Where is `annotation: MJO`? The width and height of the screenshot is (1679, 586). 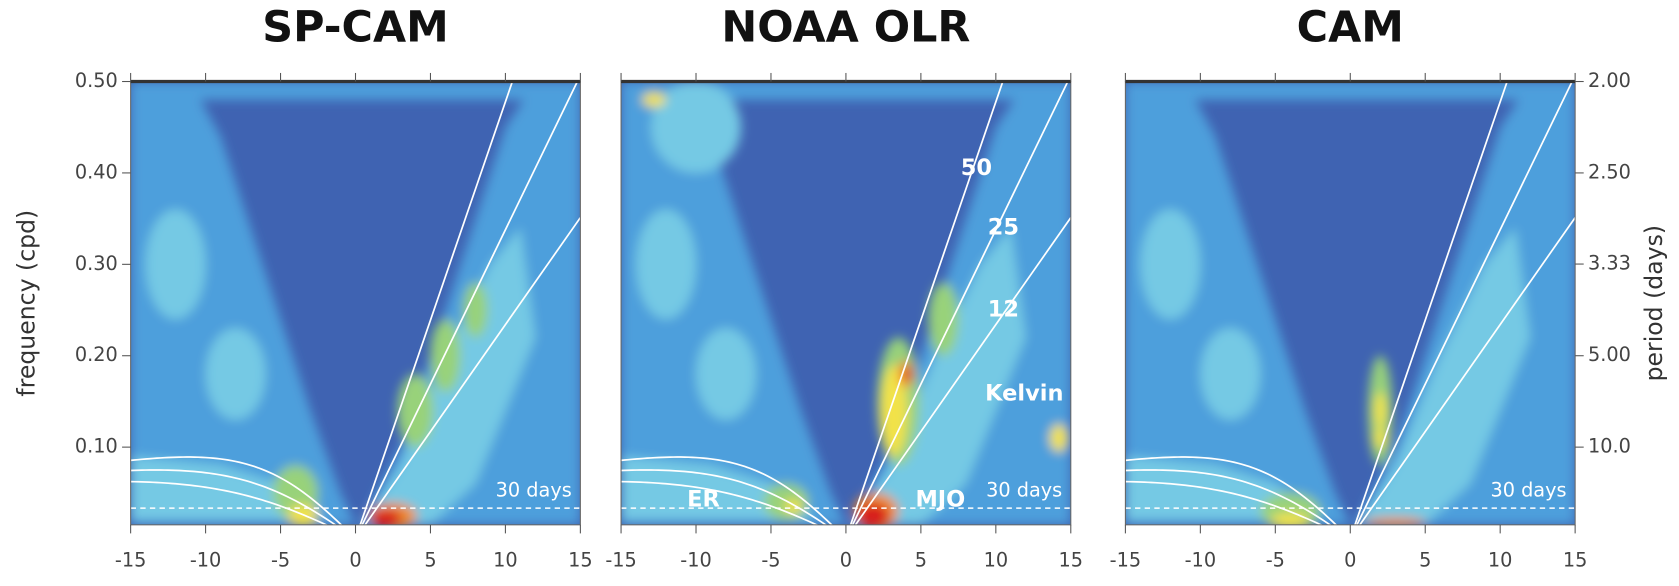
annotation: MJO is located at coordinates (940, 500).